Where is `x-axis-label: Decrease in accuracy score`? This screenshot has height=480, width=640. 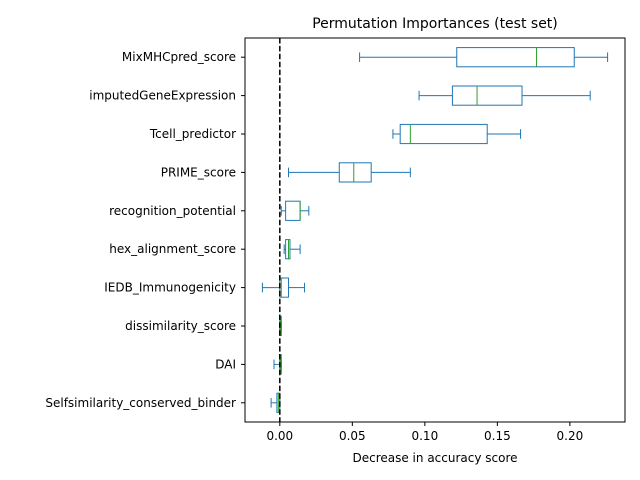 x-axis-label: Decrease in accuracy score is located at coordinates (434, 458).